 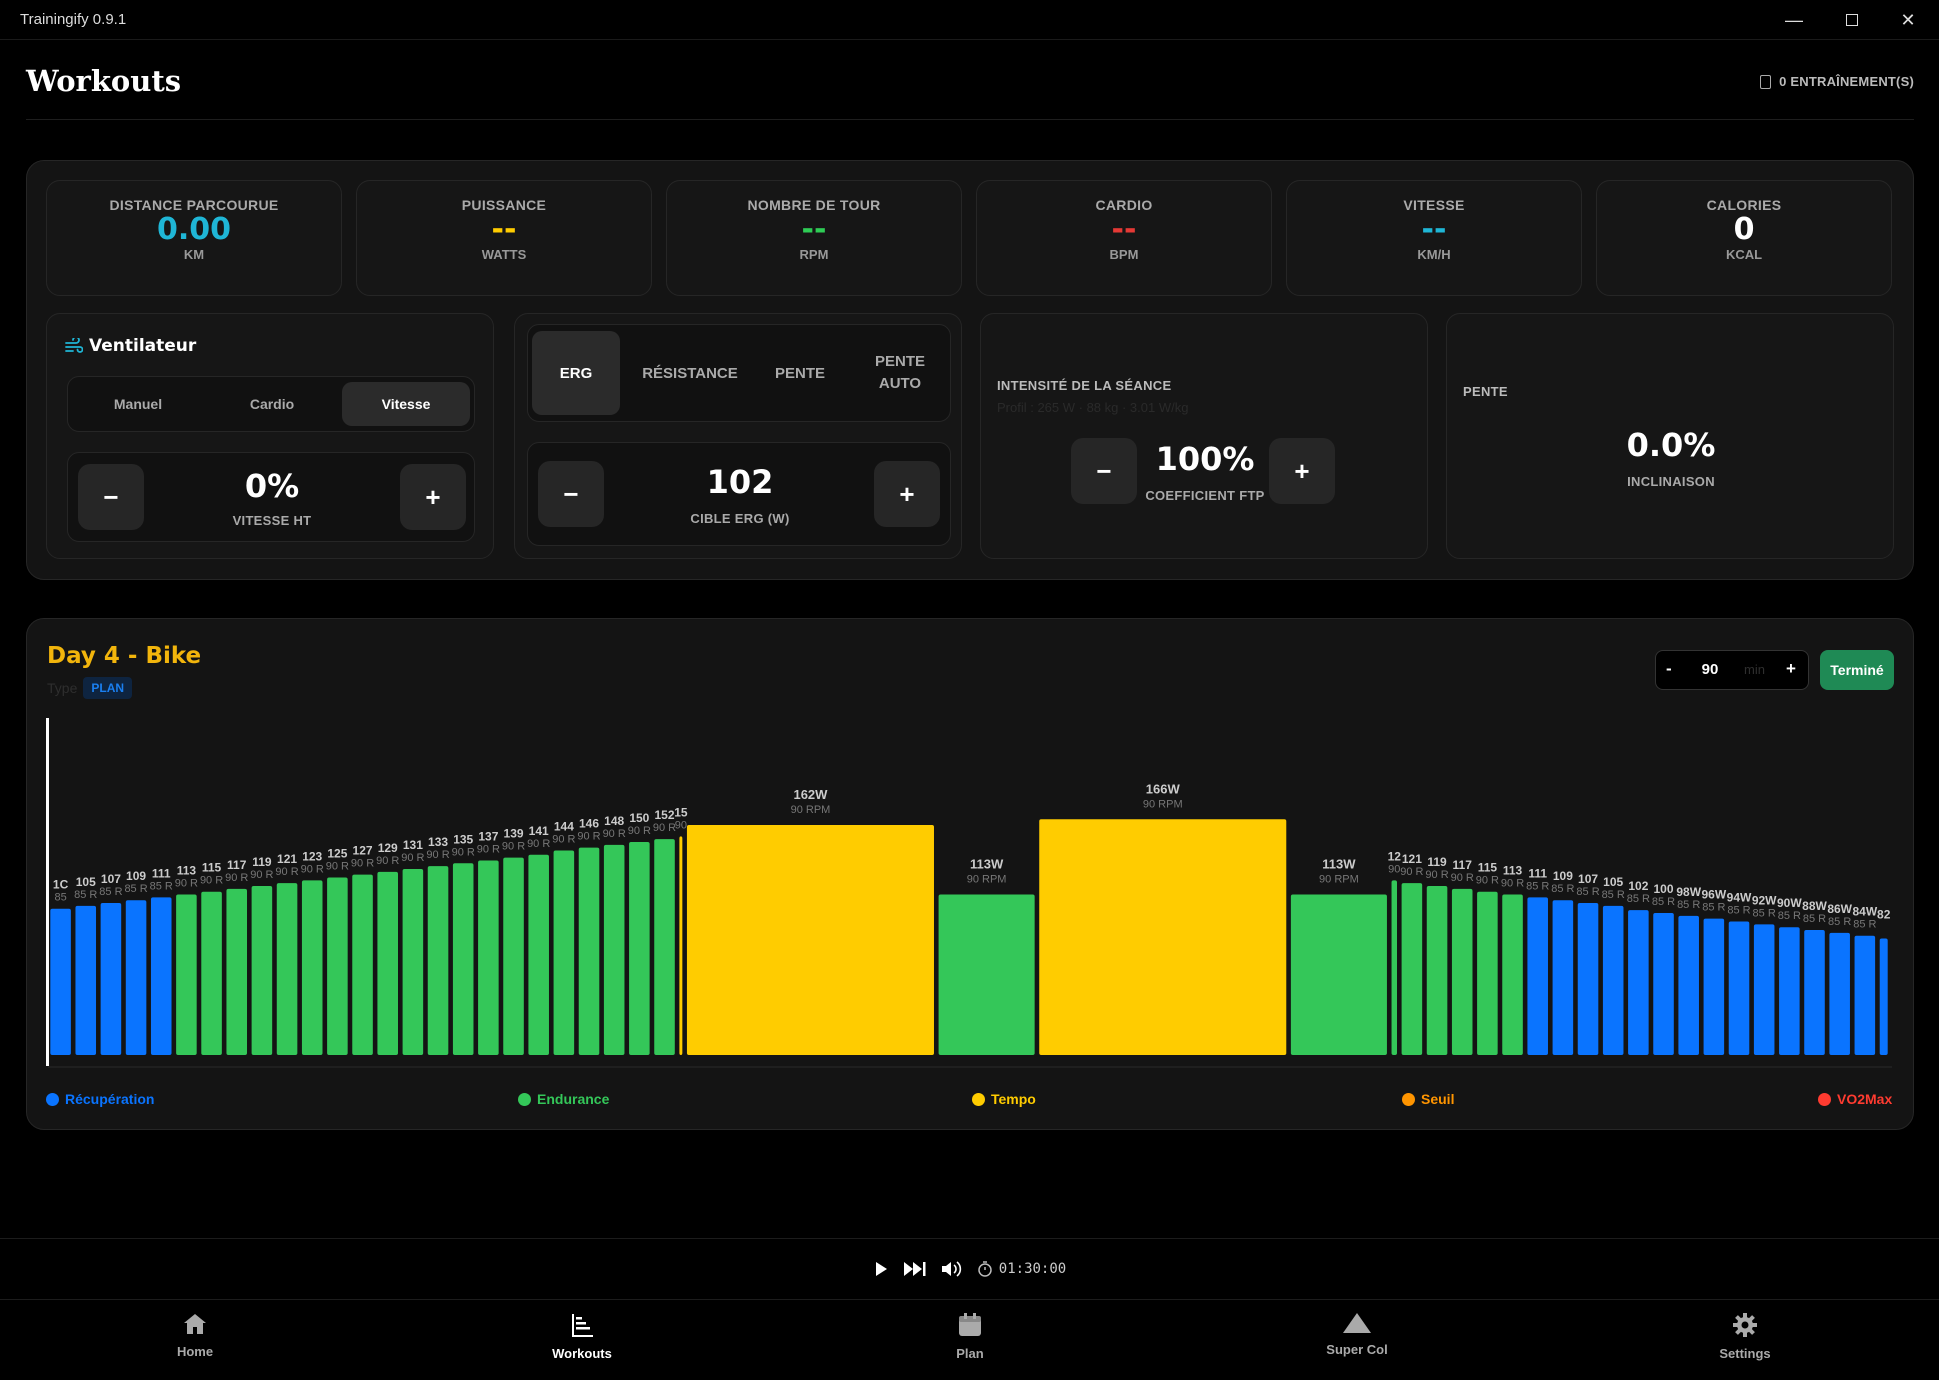 What do you see at coordinates (1084, 385) in the screenshot?
I see `intensity-title: INTENSITÉ DE LA SÉANCE` at bounding box center [1084, 385].